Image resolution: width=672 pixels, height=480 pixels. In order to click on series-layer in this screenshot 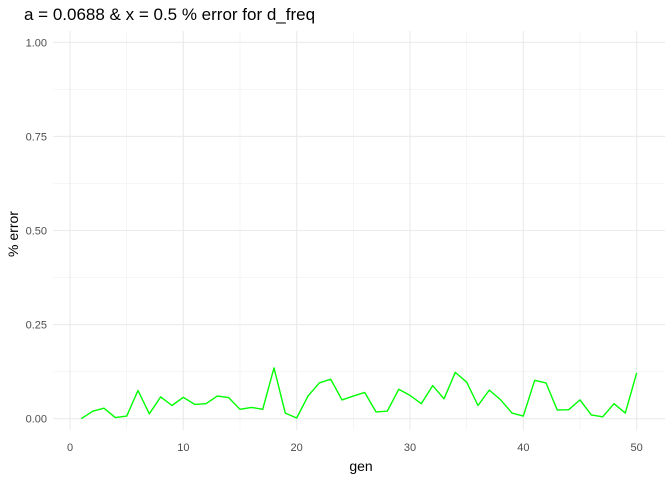, I will do `click(359, 393)`.